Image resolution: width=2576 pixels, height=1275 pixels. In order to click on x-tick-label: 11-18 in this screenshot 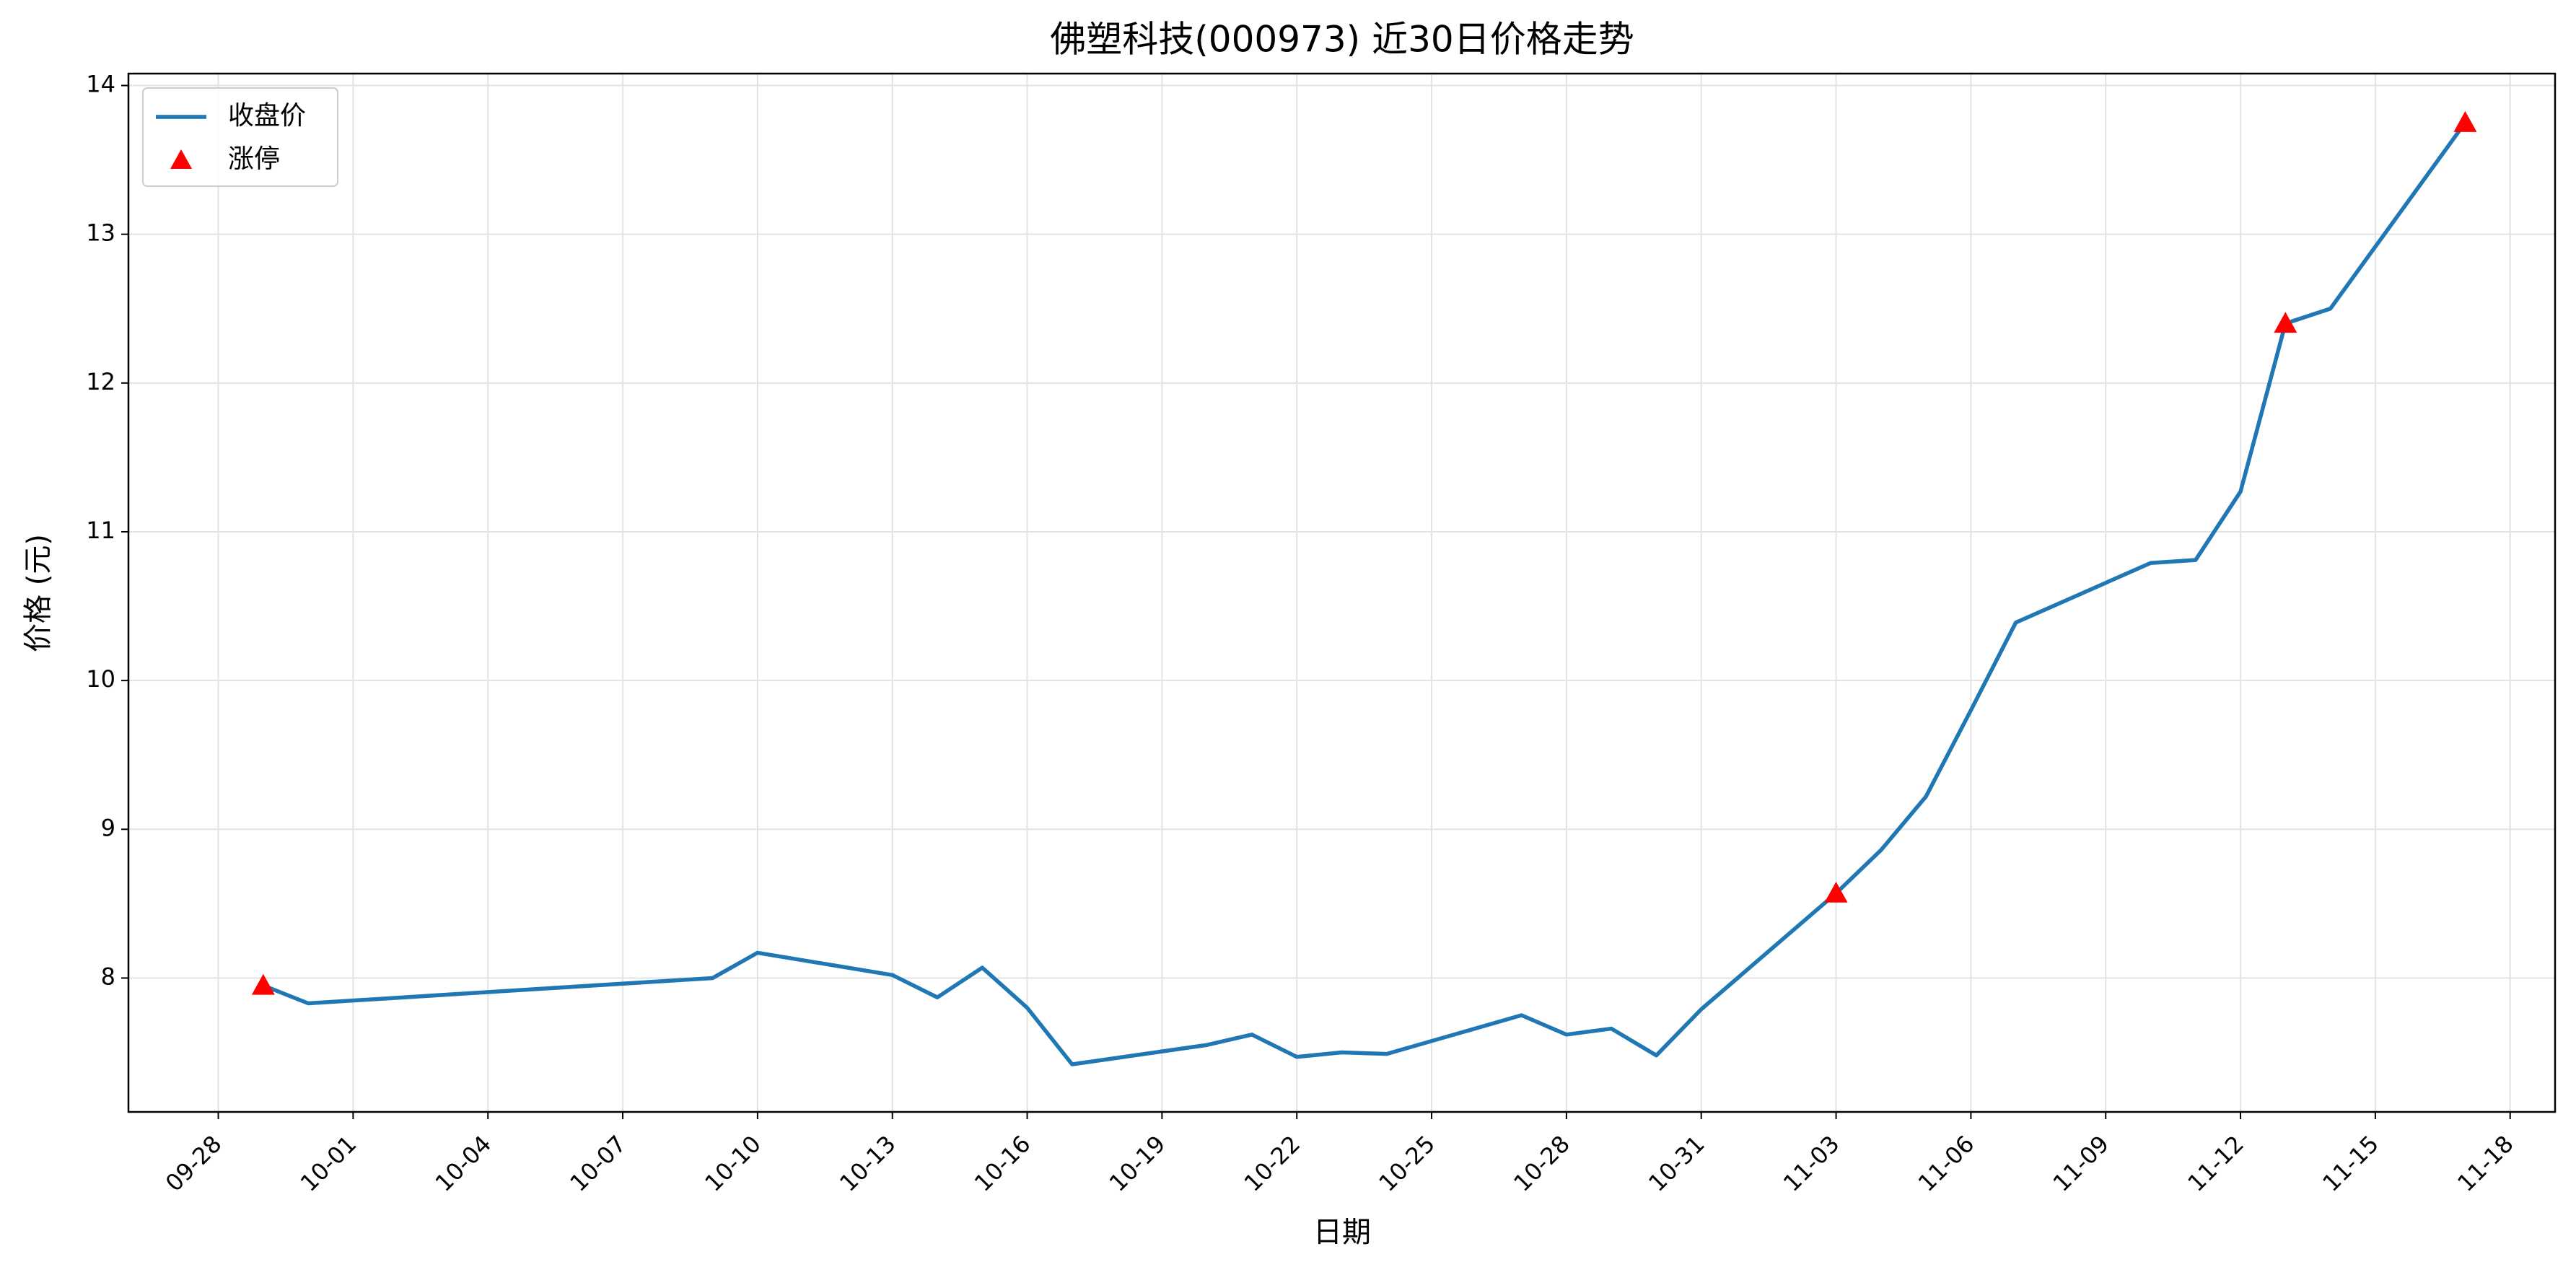, I will do `click(2485, 1163)`.